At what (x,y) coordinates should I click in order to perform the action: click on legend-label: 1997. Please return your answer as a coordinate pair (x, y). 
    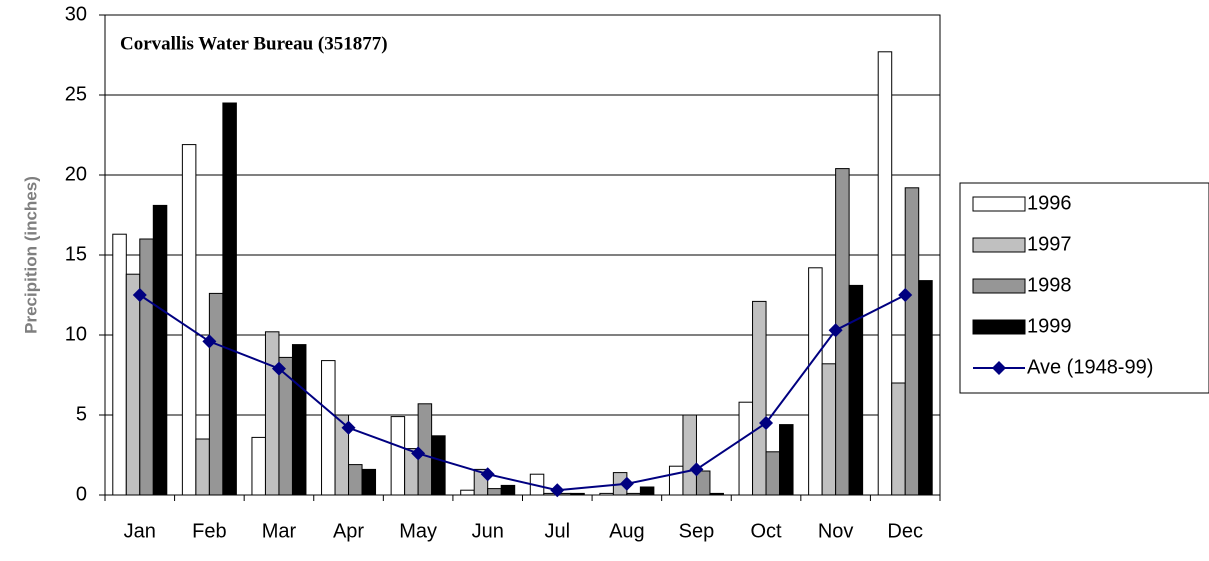
    Looking at the image, I should click on (1049, 244).